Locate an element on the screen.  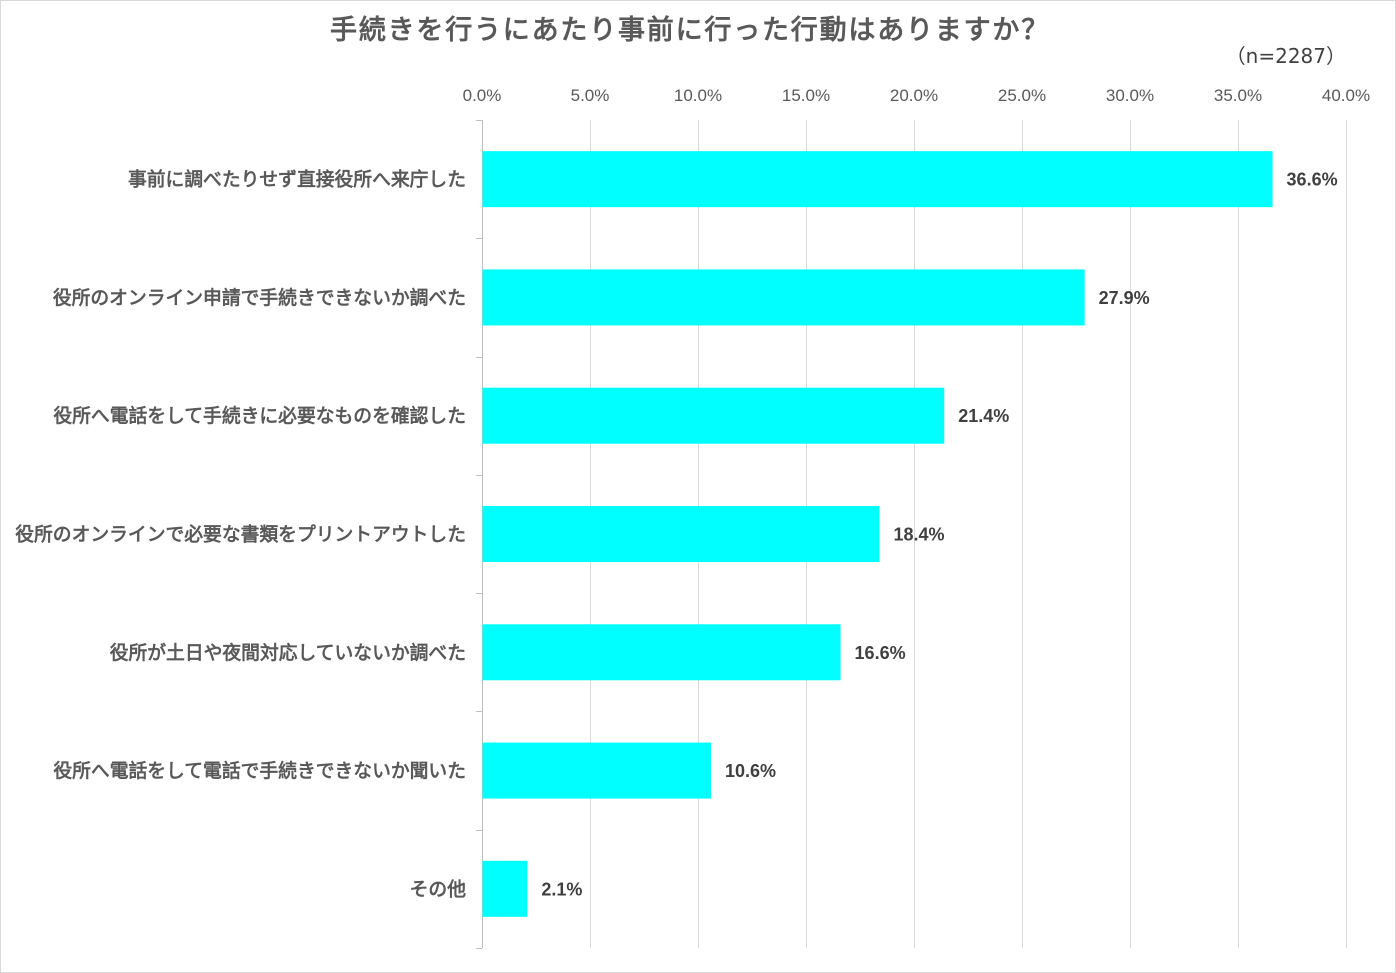
category-label-6: 役所へ電話をして電話で手続きできないか聞いた is located at coordinates (259, 770).